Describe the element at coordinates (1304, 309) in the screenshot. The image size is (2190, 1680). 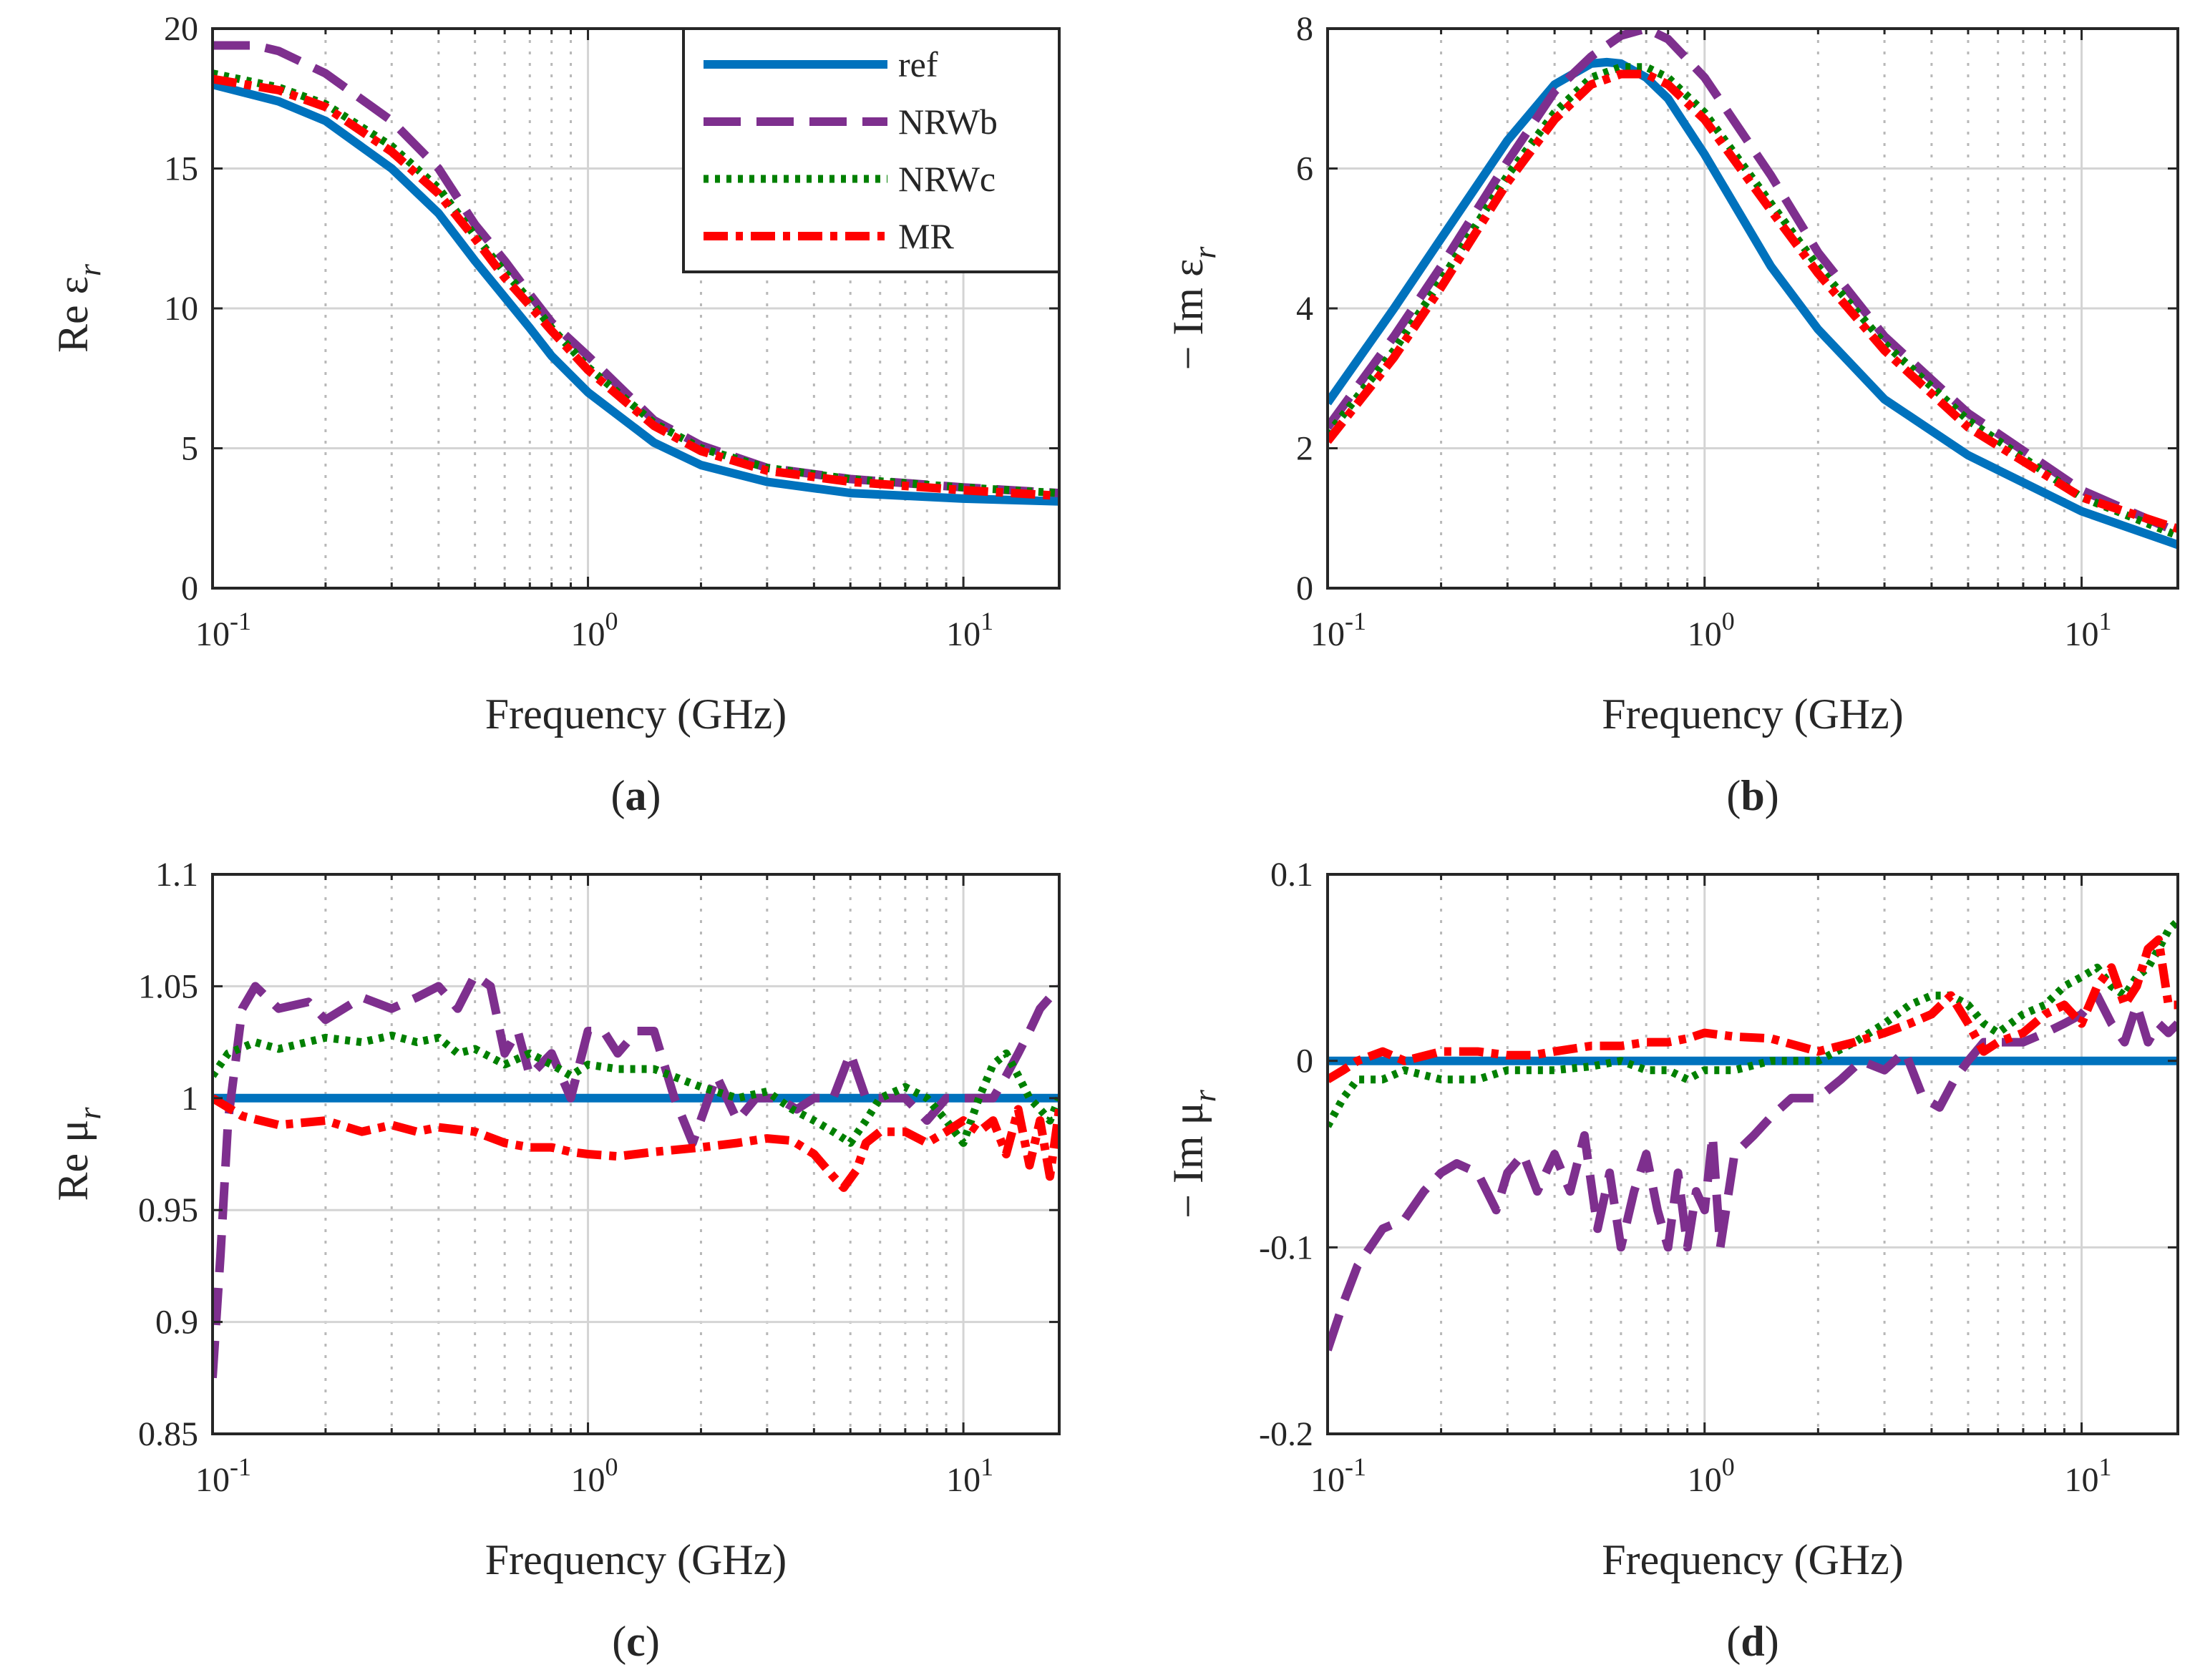
I see `y-tick-label: 4` at that location.